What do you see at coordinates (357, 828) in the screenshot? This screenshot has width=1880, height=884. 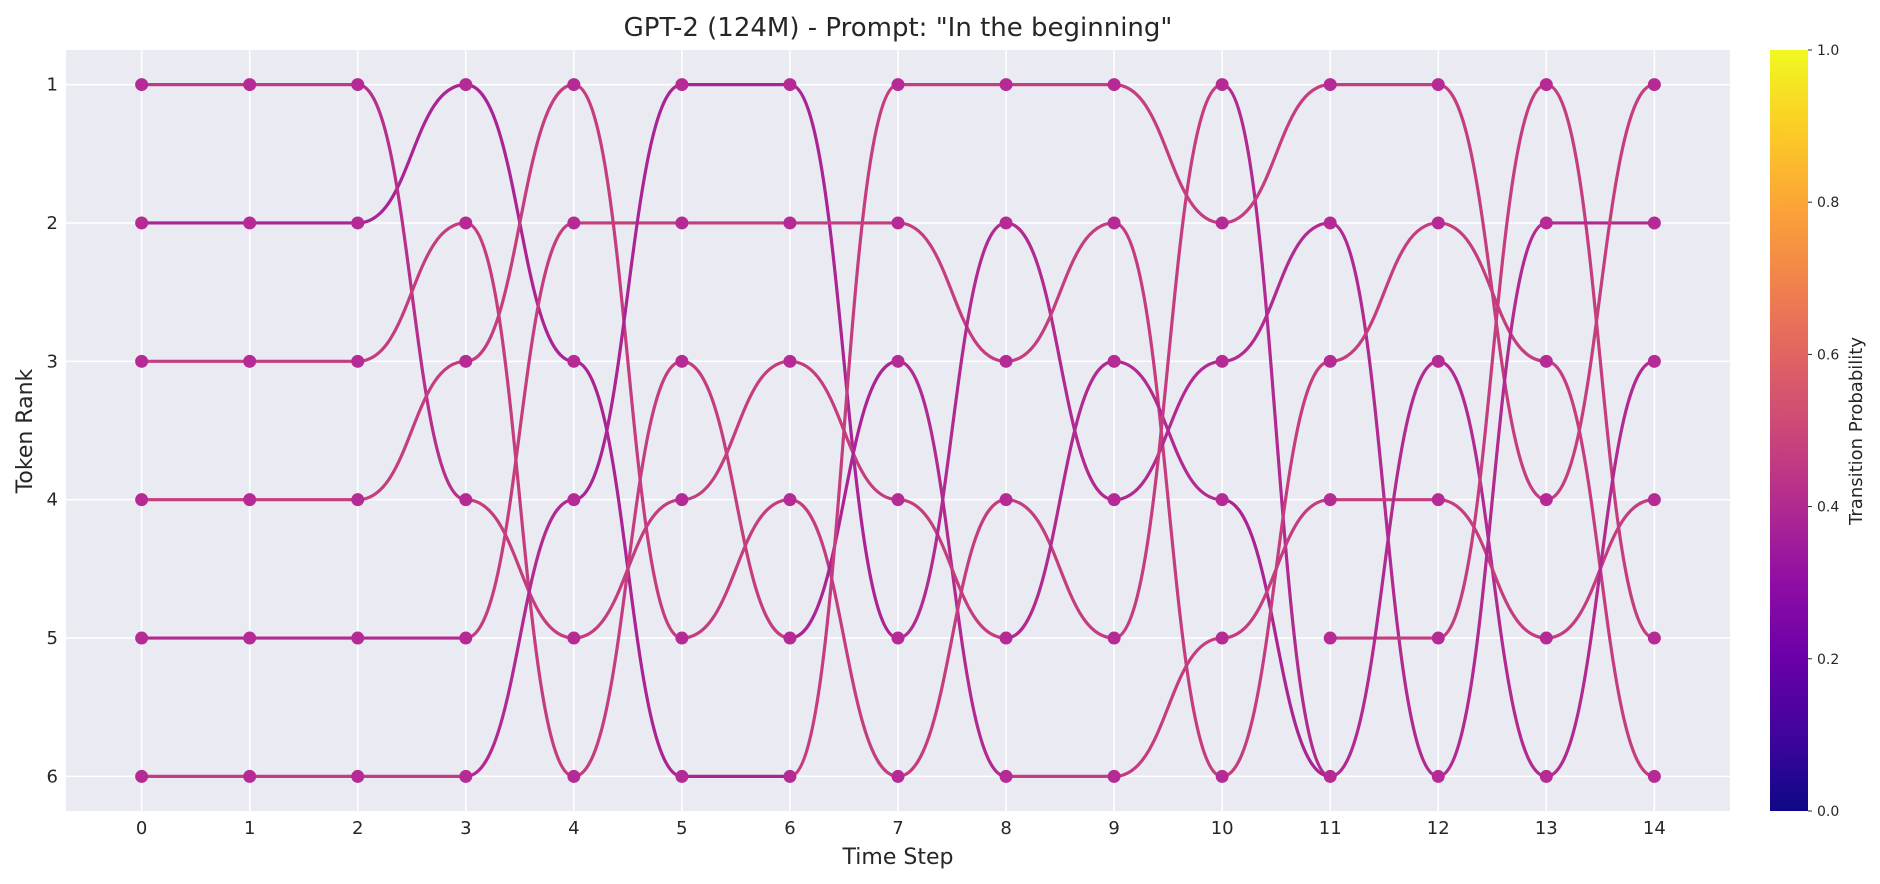 I see `x-tick-label: 2` at bounding box center [357, 828].